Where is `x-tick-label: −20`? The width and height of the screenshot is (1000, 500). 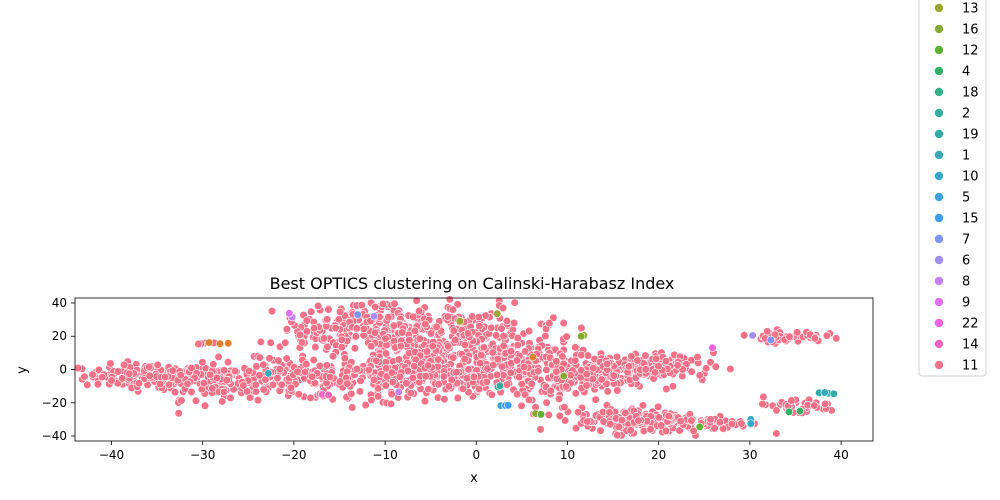 x-tick-label: −20 is located at coordinates (293, 455).